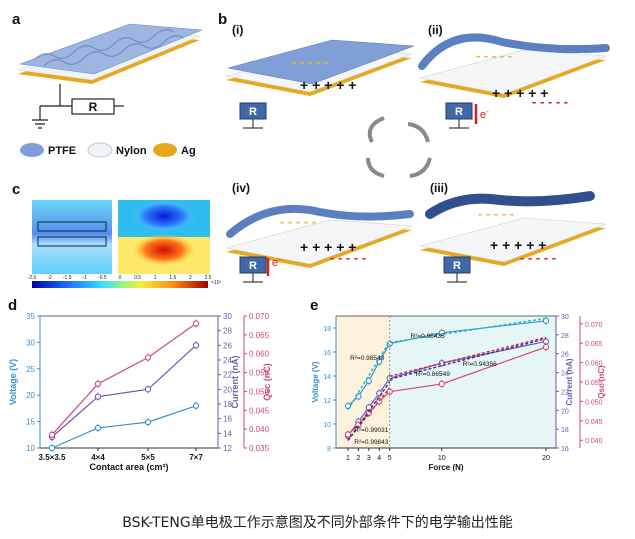  I want to click on state-iii-label: (iii), so click(439, 188).